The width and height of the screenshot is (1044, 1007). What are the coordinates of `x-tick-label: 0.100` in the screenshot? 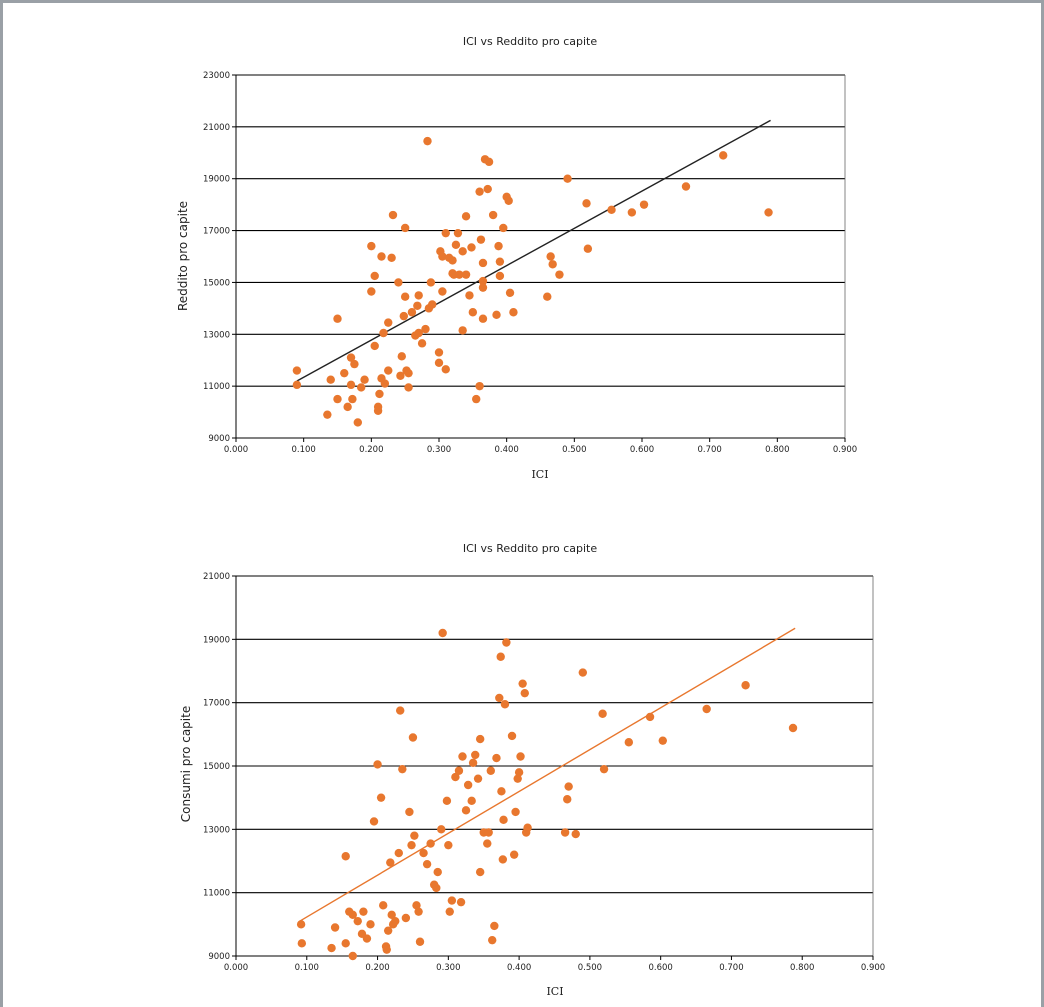 It's located at (303, 450).